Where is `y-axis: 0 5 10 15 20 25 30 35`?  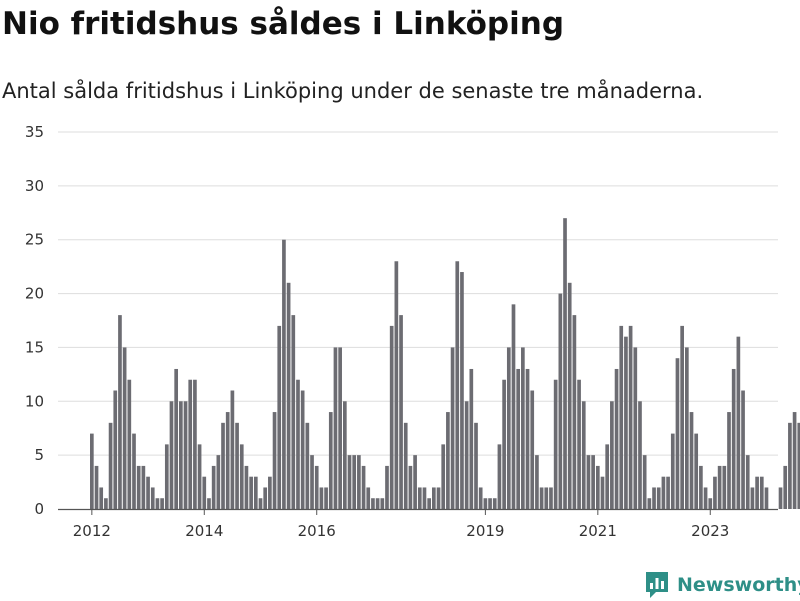 y-axis: 0 5 10 15 20 25 30 35 is located at coordinates (34, 320).